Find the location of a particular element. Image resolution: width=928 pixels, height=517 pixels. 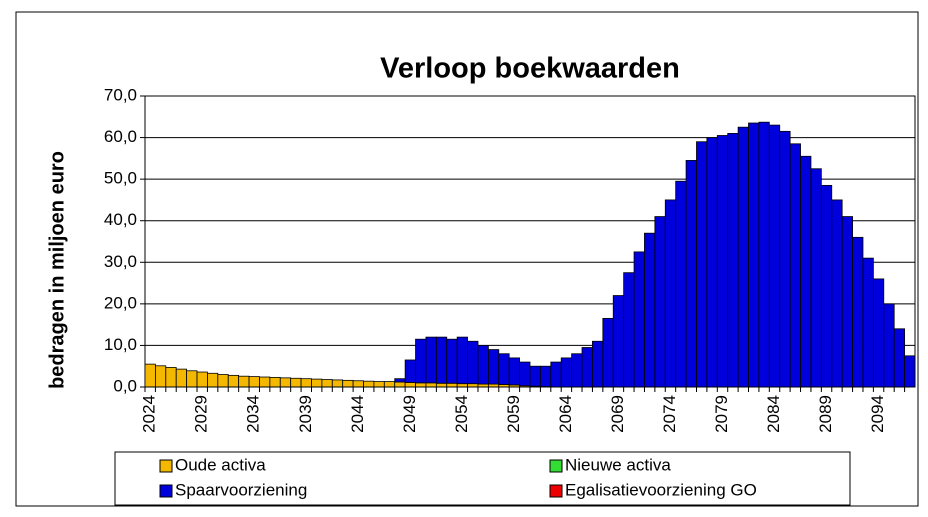

y-tick-label: 20,0 is located at coordinates (120, 302).